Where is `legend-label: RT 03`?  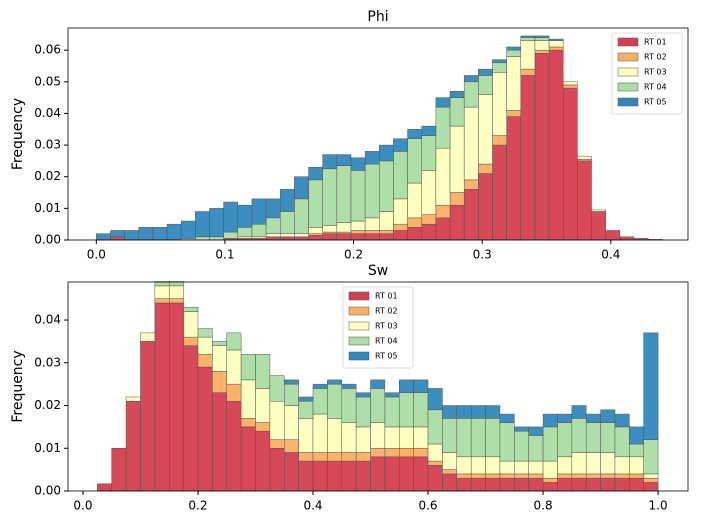
legend-label: RT 03 is located at coordinates (655, 72).